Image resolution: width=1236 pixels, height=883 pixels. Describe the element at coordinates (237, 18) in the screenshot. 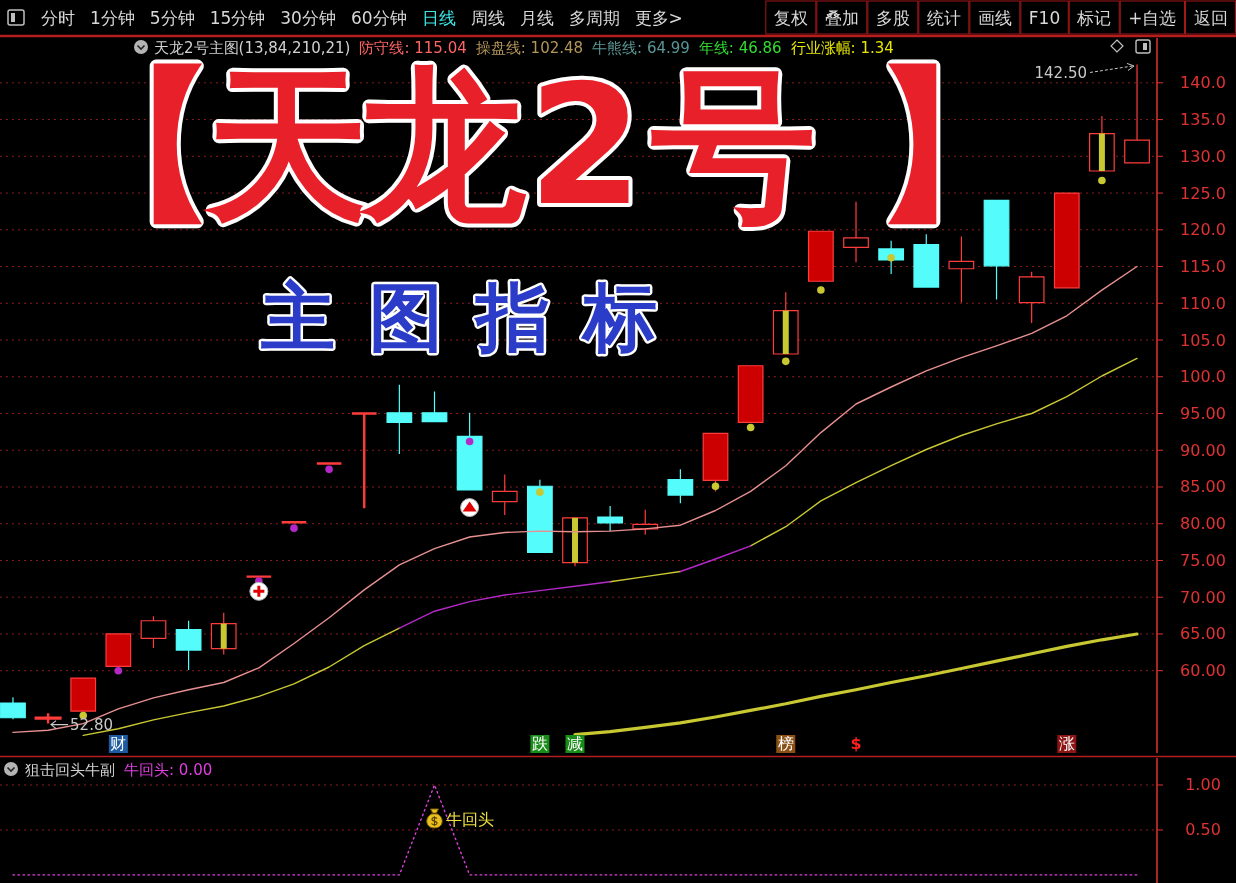

I see `text: 15分钟` at that location.